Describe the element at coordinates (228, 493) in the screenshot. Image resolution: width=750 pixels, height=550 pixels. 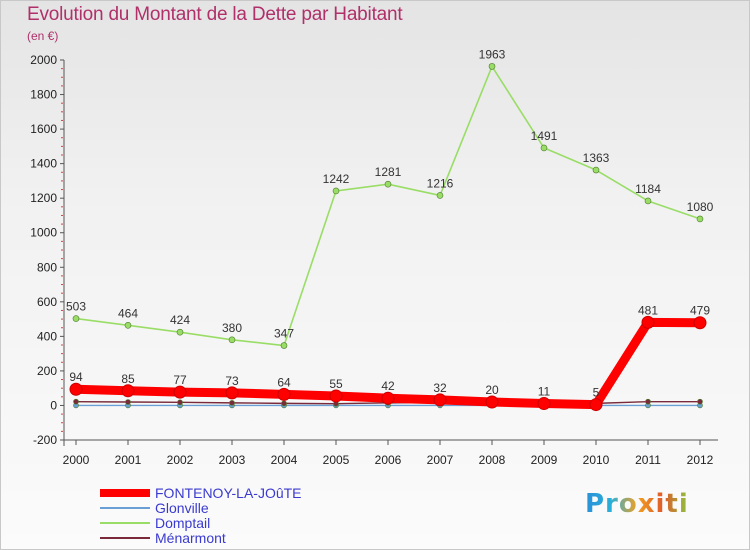
I see `legend-label: FONTENOY-LA-JOûTE` at that location.